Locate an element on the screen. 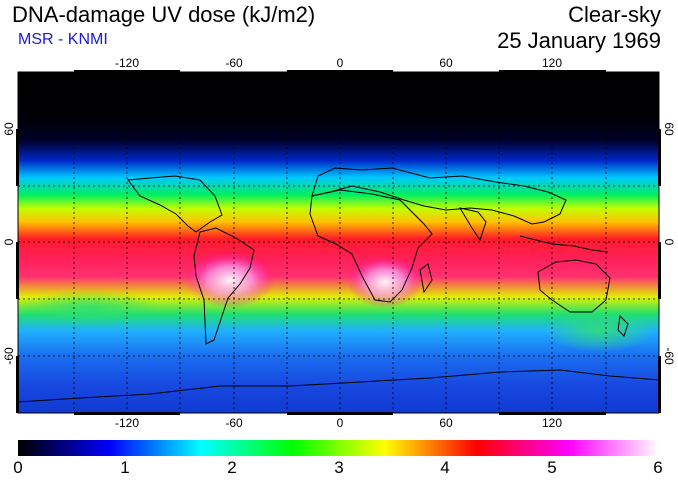 Image resolution: width=678 pixels, height=480 pixels. lat-label-right-m60: -60 is located at coordinates (669, 356).